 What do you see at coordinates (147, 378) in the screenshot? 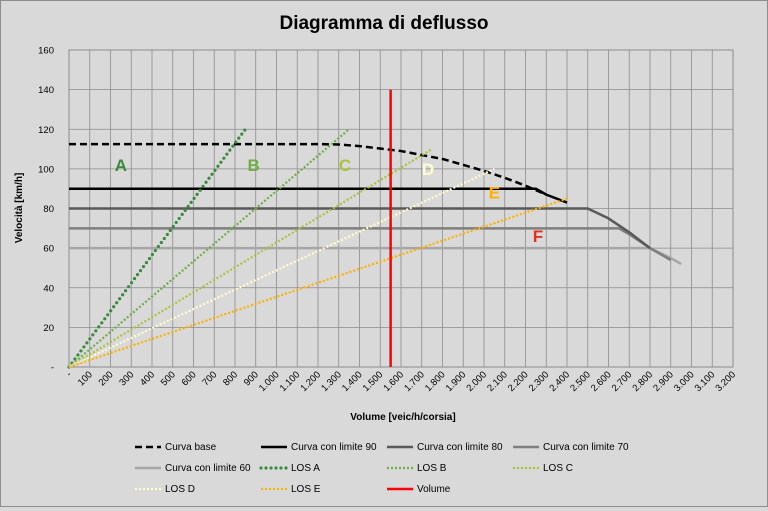
I see `x-tick-label: 400` at bounding box center [147, 378].